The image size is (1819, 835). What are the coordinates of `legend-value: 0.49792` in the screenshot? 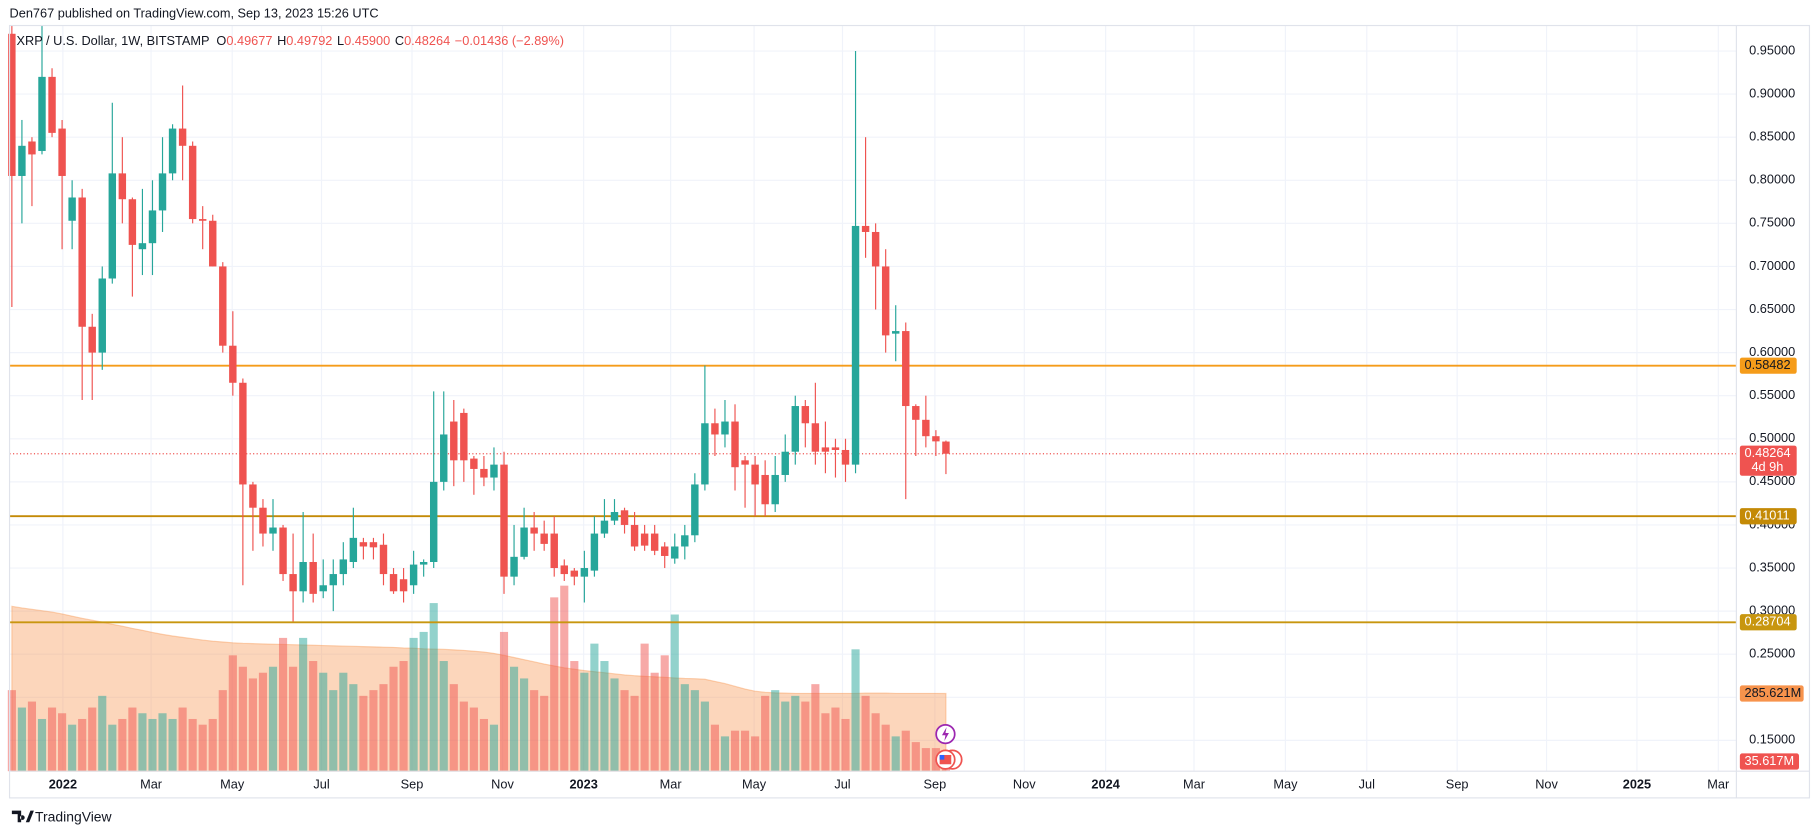 It's located at (309, 40).